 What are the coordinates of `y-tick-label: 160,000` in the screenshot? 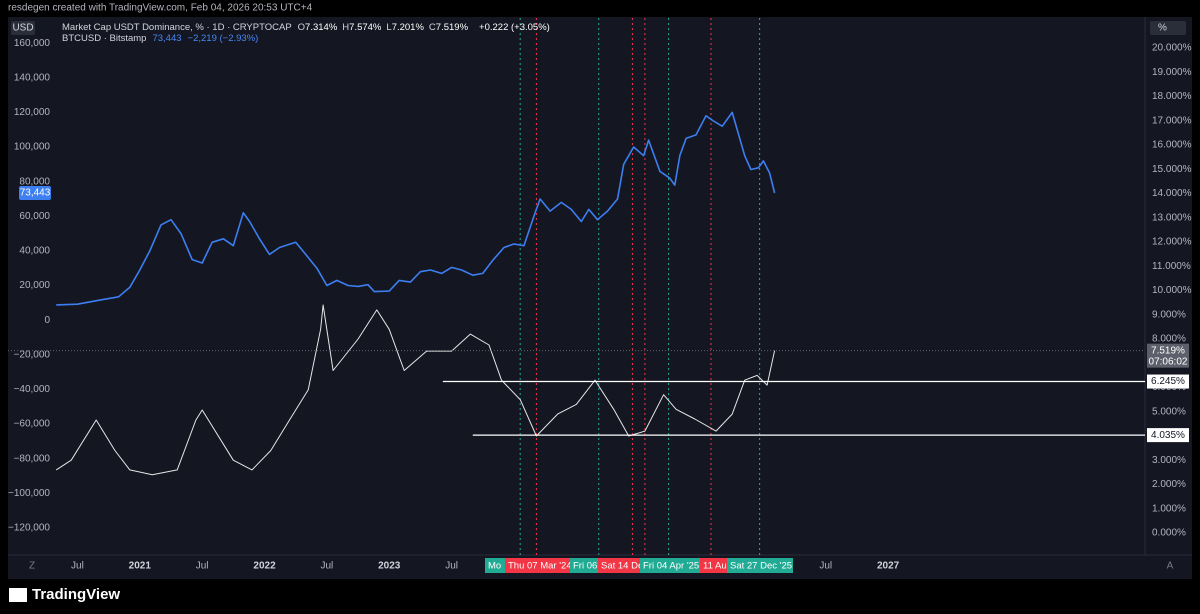 It's located at (32, 43).